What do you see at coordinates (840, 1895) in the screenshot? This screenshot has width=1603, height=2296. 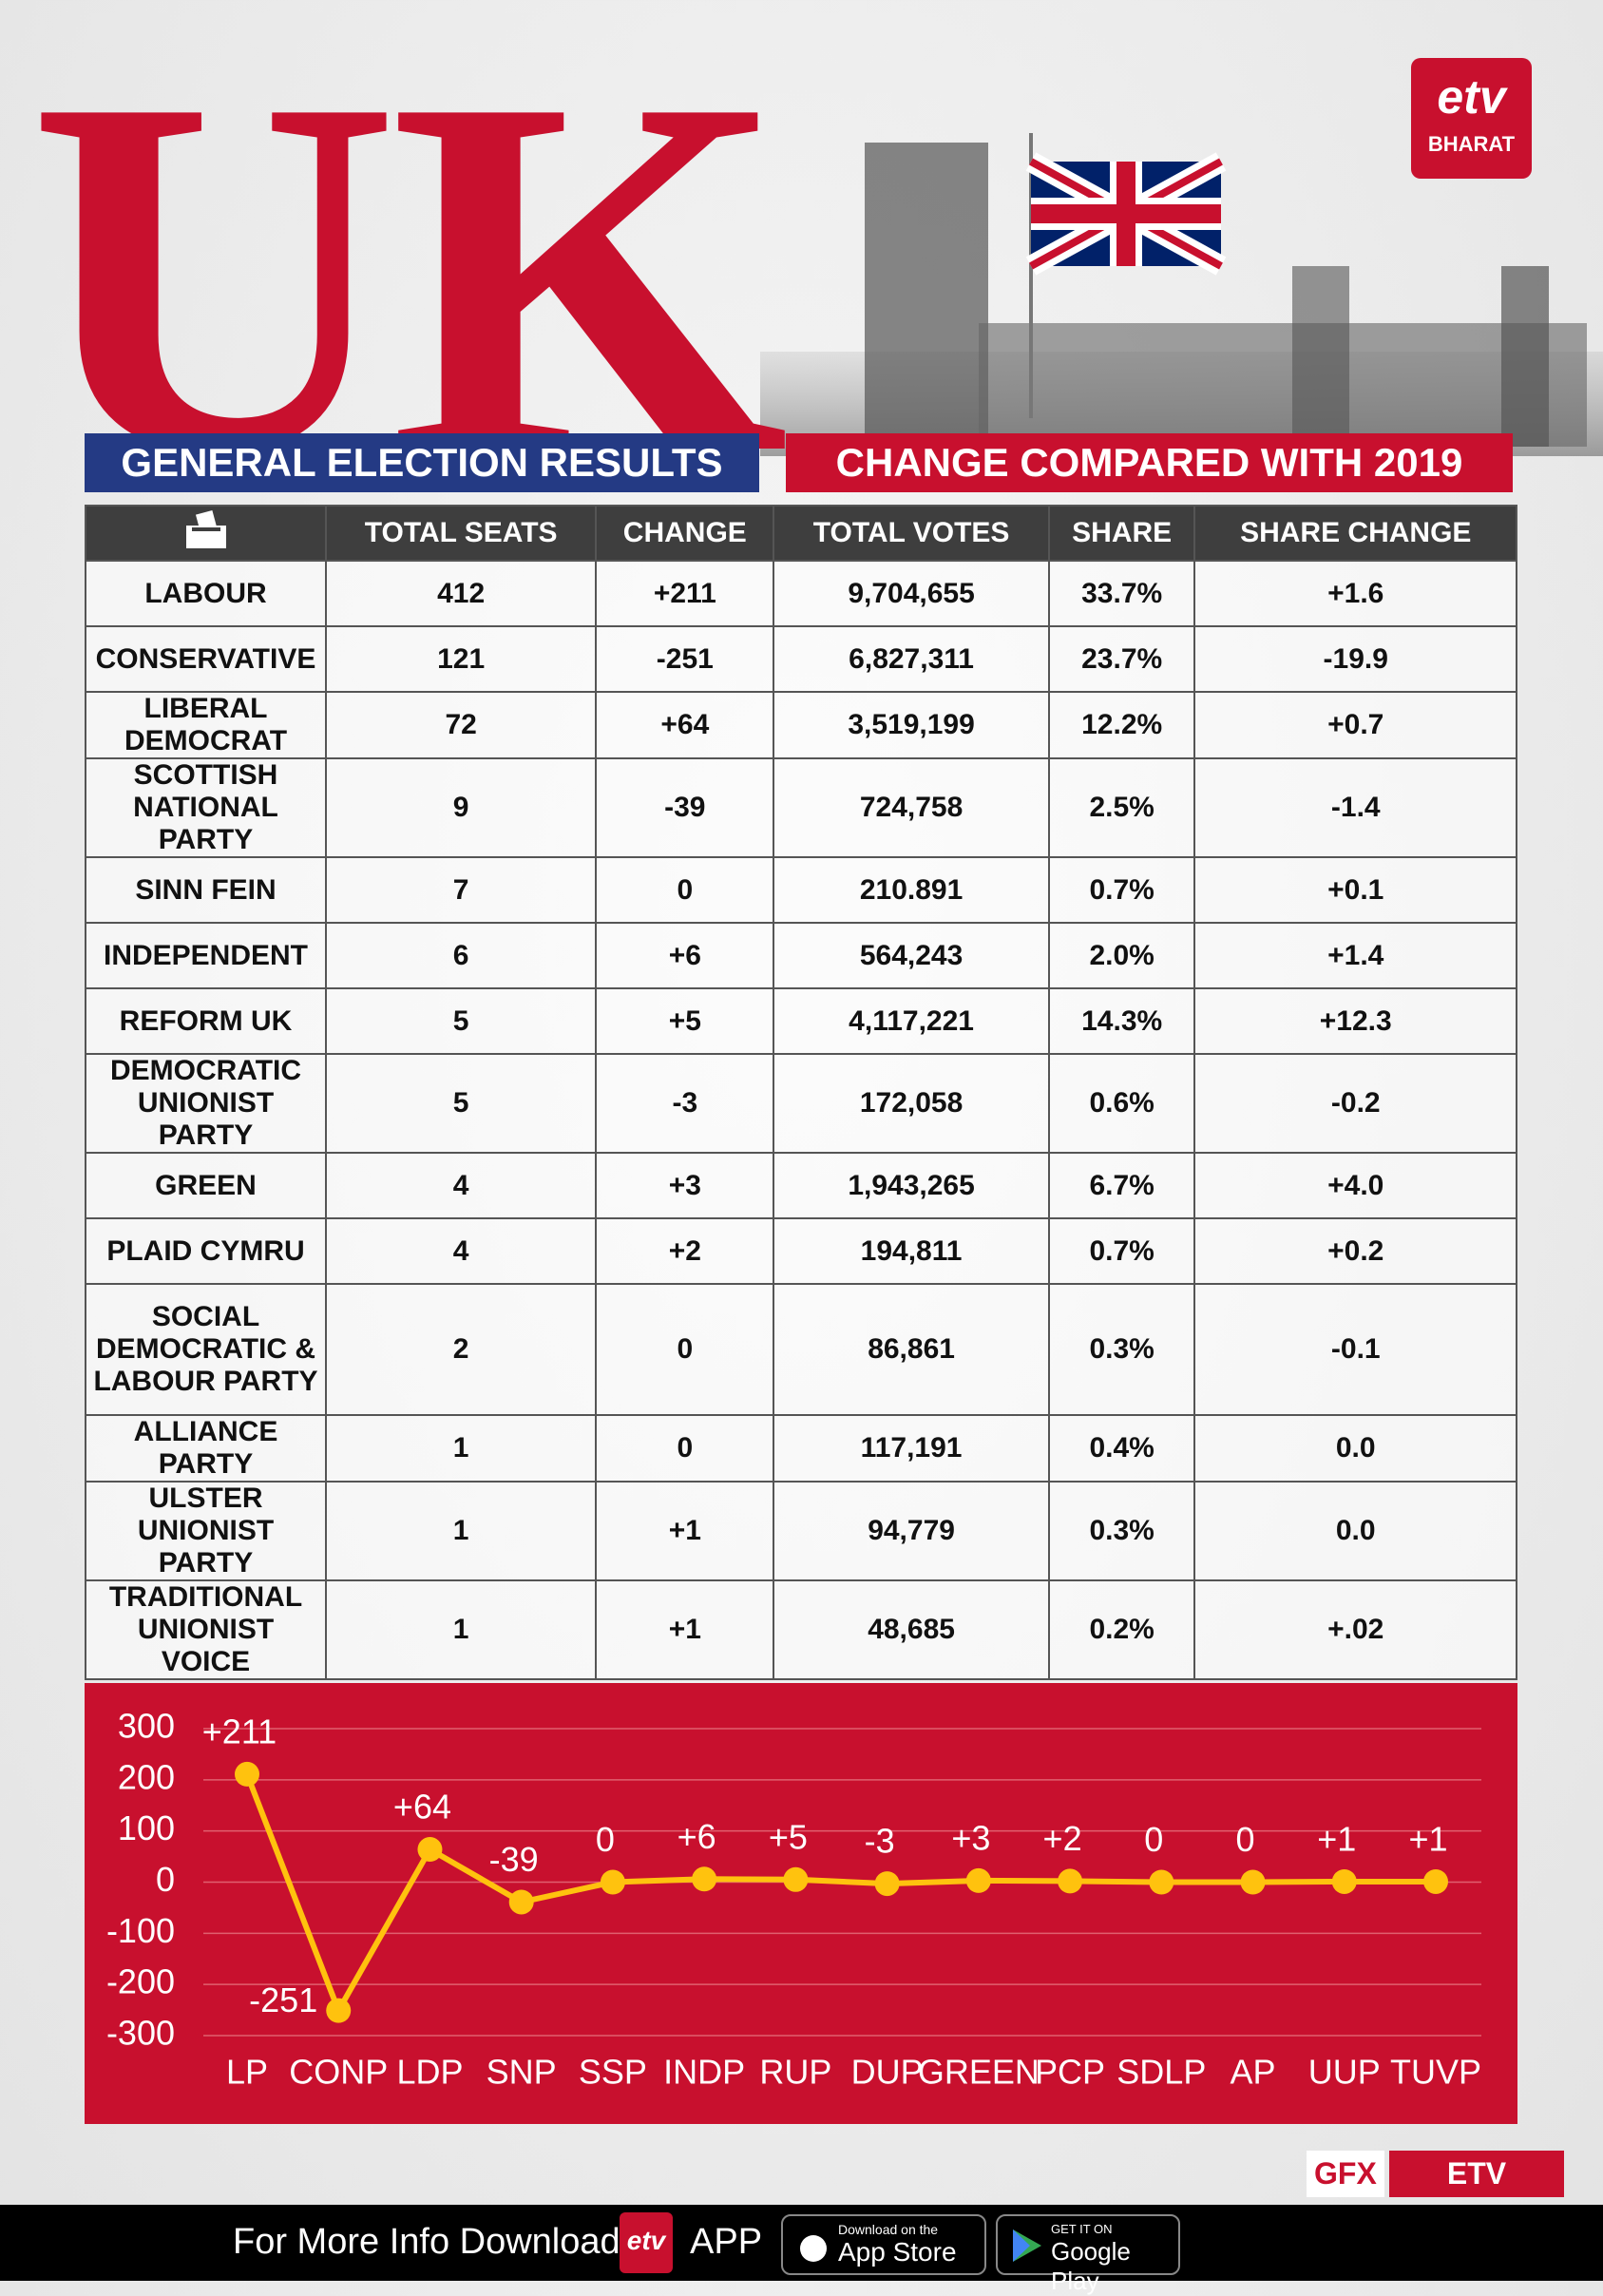 I see `line` at bounding box center [840, 1895].